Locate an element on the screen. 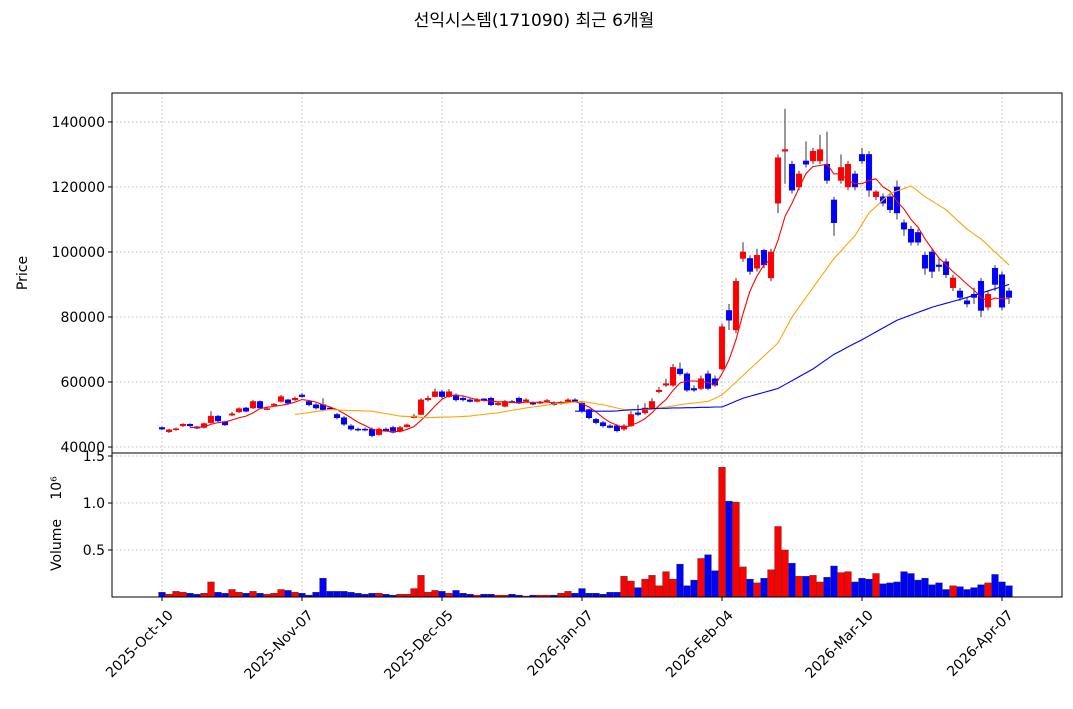  x-tick-label: 2025-Dec-05 is located at coordinates (418, 644).